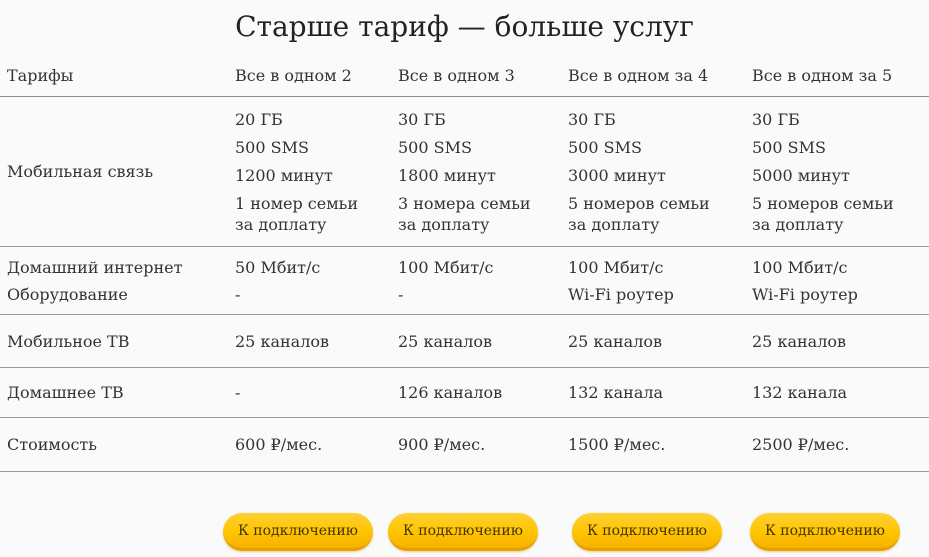 The height and width of the screenshot is (557, 929). I want to click on row-label-mobile-tv: Мобильное ТВ, so click(68, 341).